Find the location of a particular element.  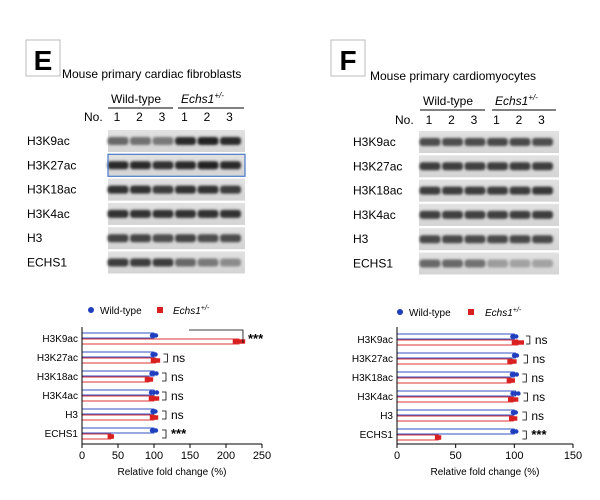

panel-f-letter: F is located at coordinates (347, 60).